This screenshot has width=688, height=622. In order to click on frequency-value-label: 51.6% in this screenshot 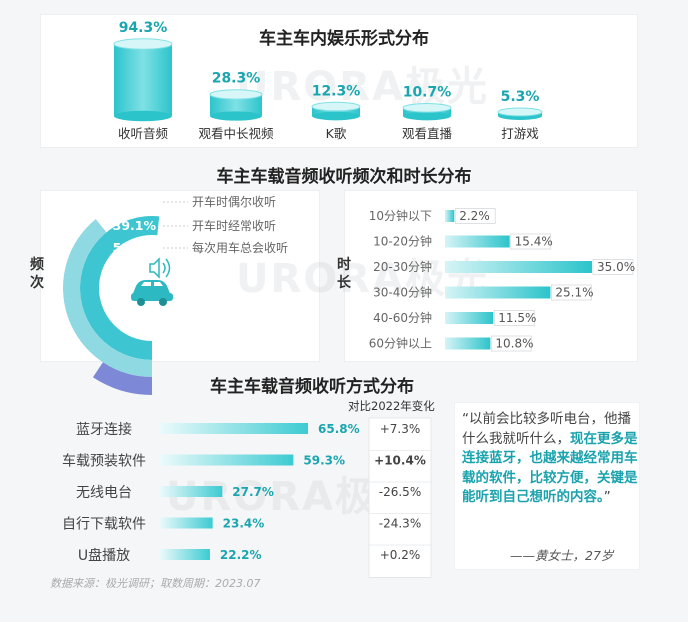, I will do `click(135, 247)`.